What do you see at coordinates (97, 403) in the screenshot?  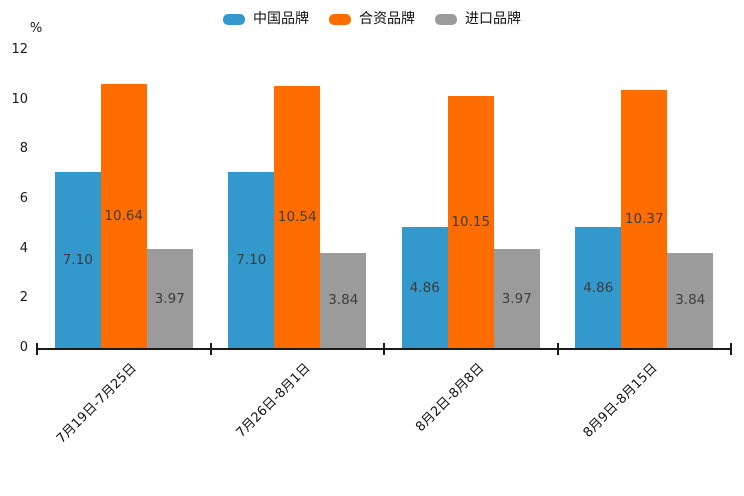 I see `x-category-label: 7月19日-7月25日` at bounding box center [97, 403].